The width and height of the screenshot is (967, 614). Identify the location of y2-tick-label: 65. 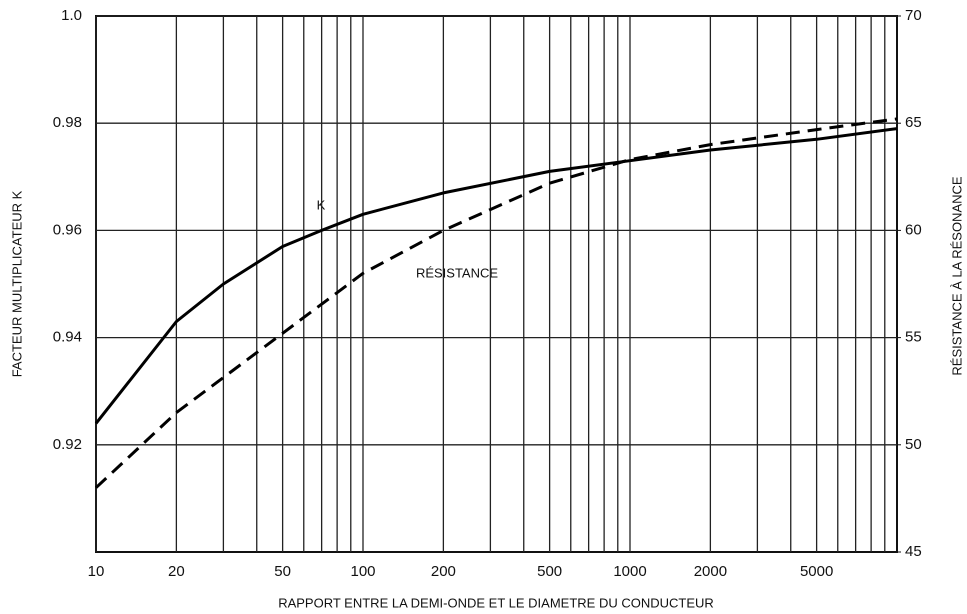
(913, 122).